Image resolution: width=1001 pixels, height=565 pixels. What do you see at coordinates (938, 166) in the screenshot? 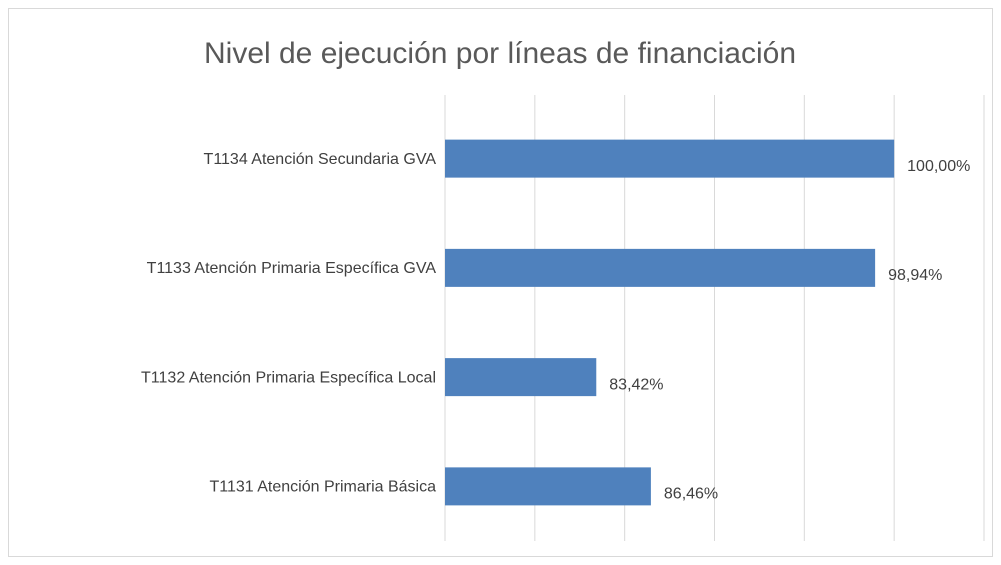
I see `data-label: 100,00%` at bounding box center [938, 166].